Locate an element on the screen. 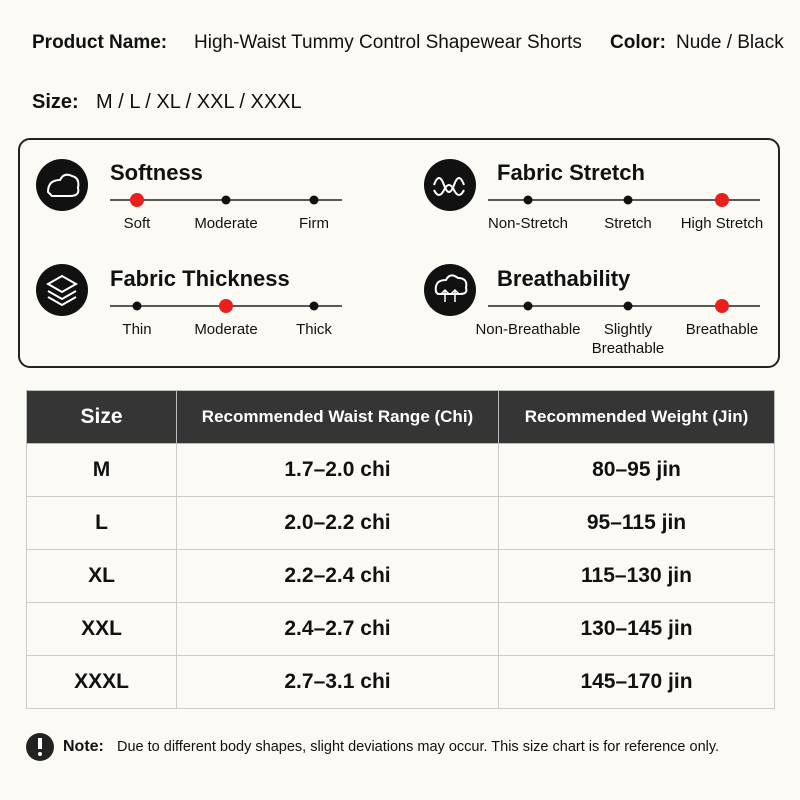 The image size is (800, 800). header-cell: Recommended Waist Range (Chi) is located at coordinates (337, 417).